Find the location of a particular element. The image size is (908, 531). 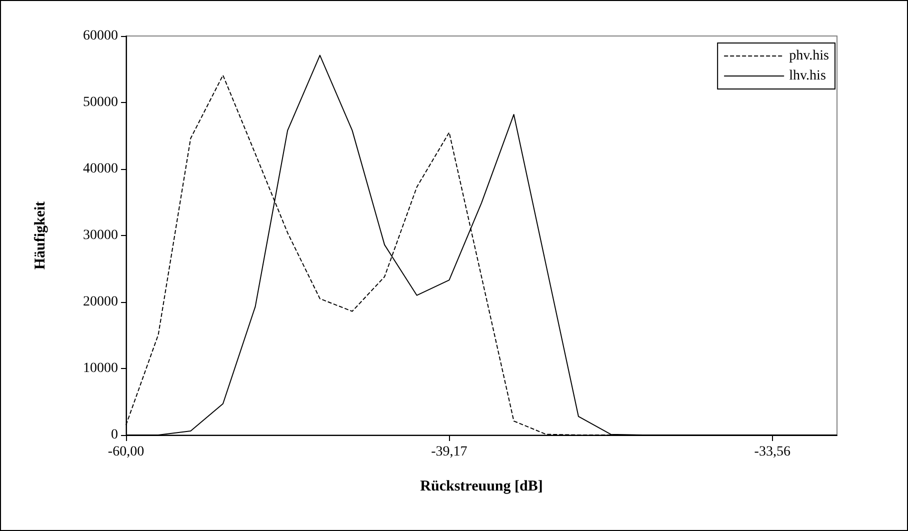

y-tick-label: 40000 is located at coordinates (100, 169).